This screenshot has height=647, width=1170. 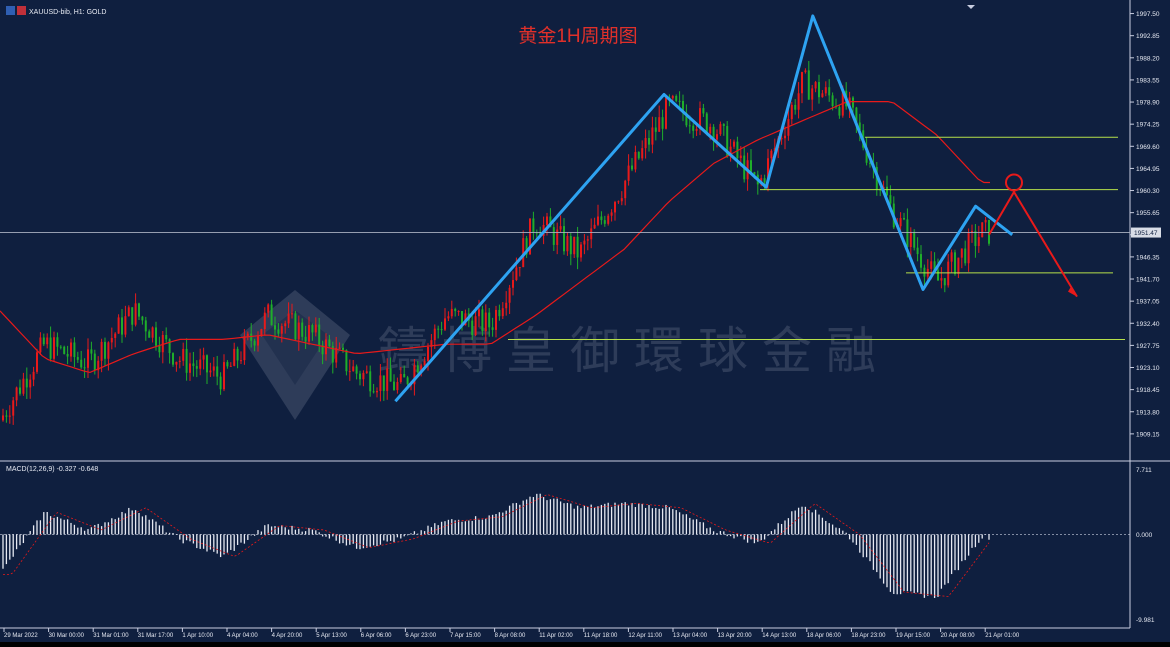 I want to click on time-tick-label: 11 Apr 02:00, so click(x=556, y=636).